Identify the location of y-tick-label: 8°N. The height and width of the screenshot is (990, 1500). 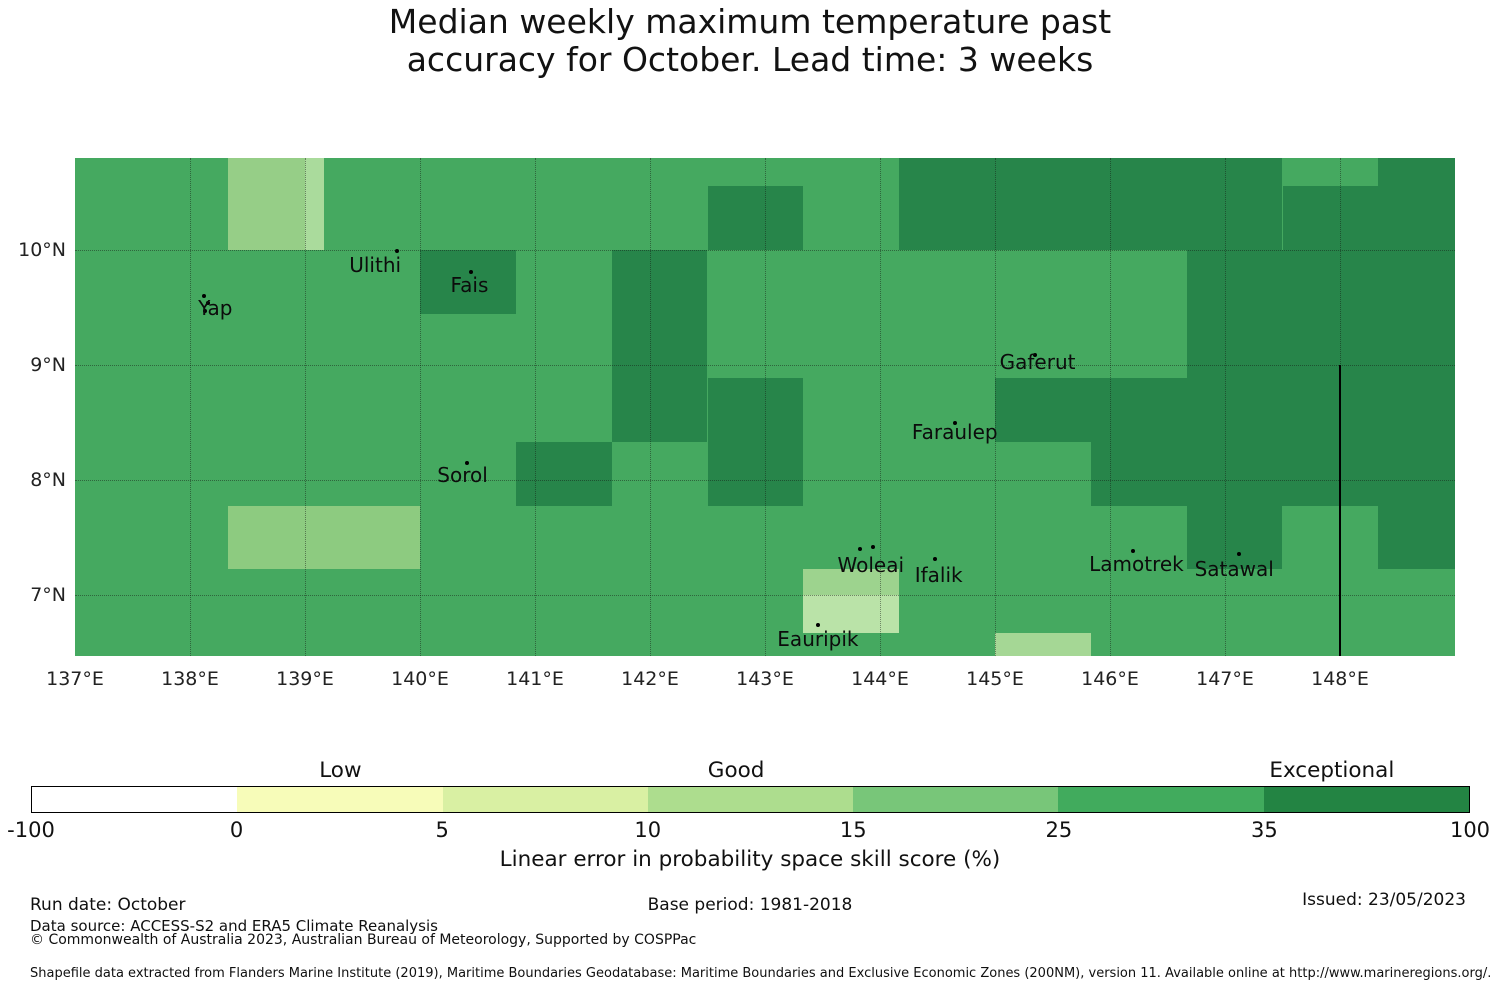
(48, 480).